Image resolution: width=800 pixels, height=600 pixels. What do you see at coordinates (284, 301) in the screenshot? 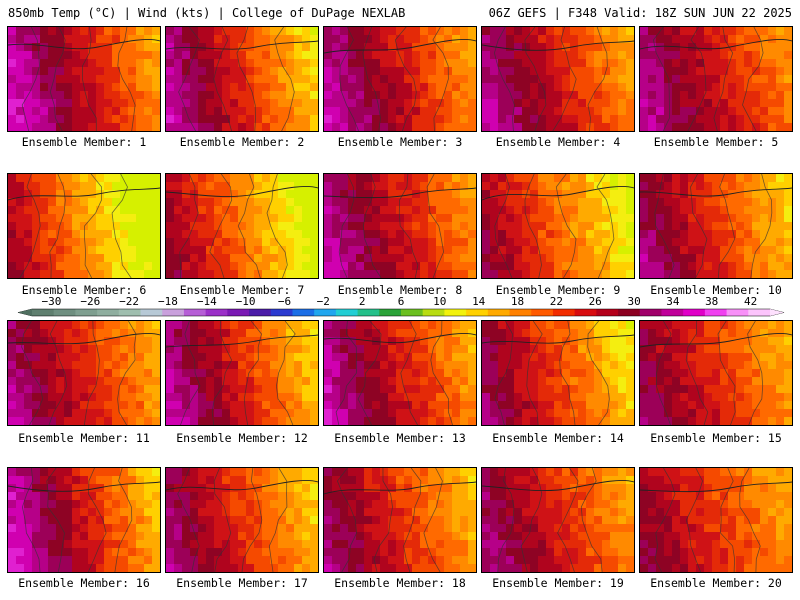
I see `colorbar-tick: −6` at bounding box center [284, 301].